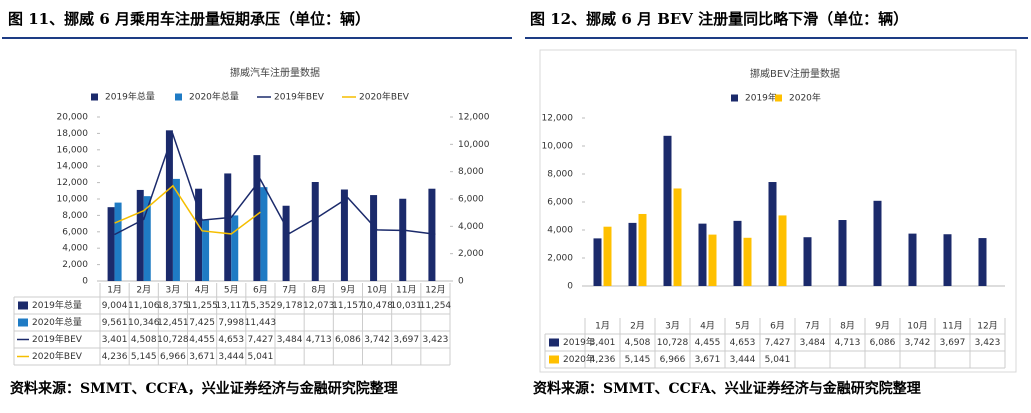 The image size is (1031, 413). What do you see at coordinates (602, 326) in the screenshot?
I see `x-tick-label: 1月` at bounding box center [602, 326].